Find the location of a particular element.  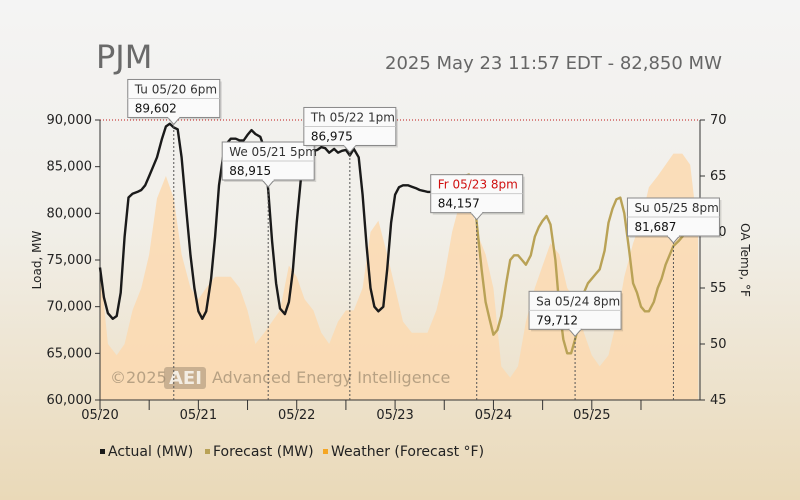

callout-tooltip: Su 05/25 8pm 81,687 is located at coordinates (674, 298).